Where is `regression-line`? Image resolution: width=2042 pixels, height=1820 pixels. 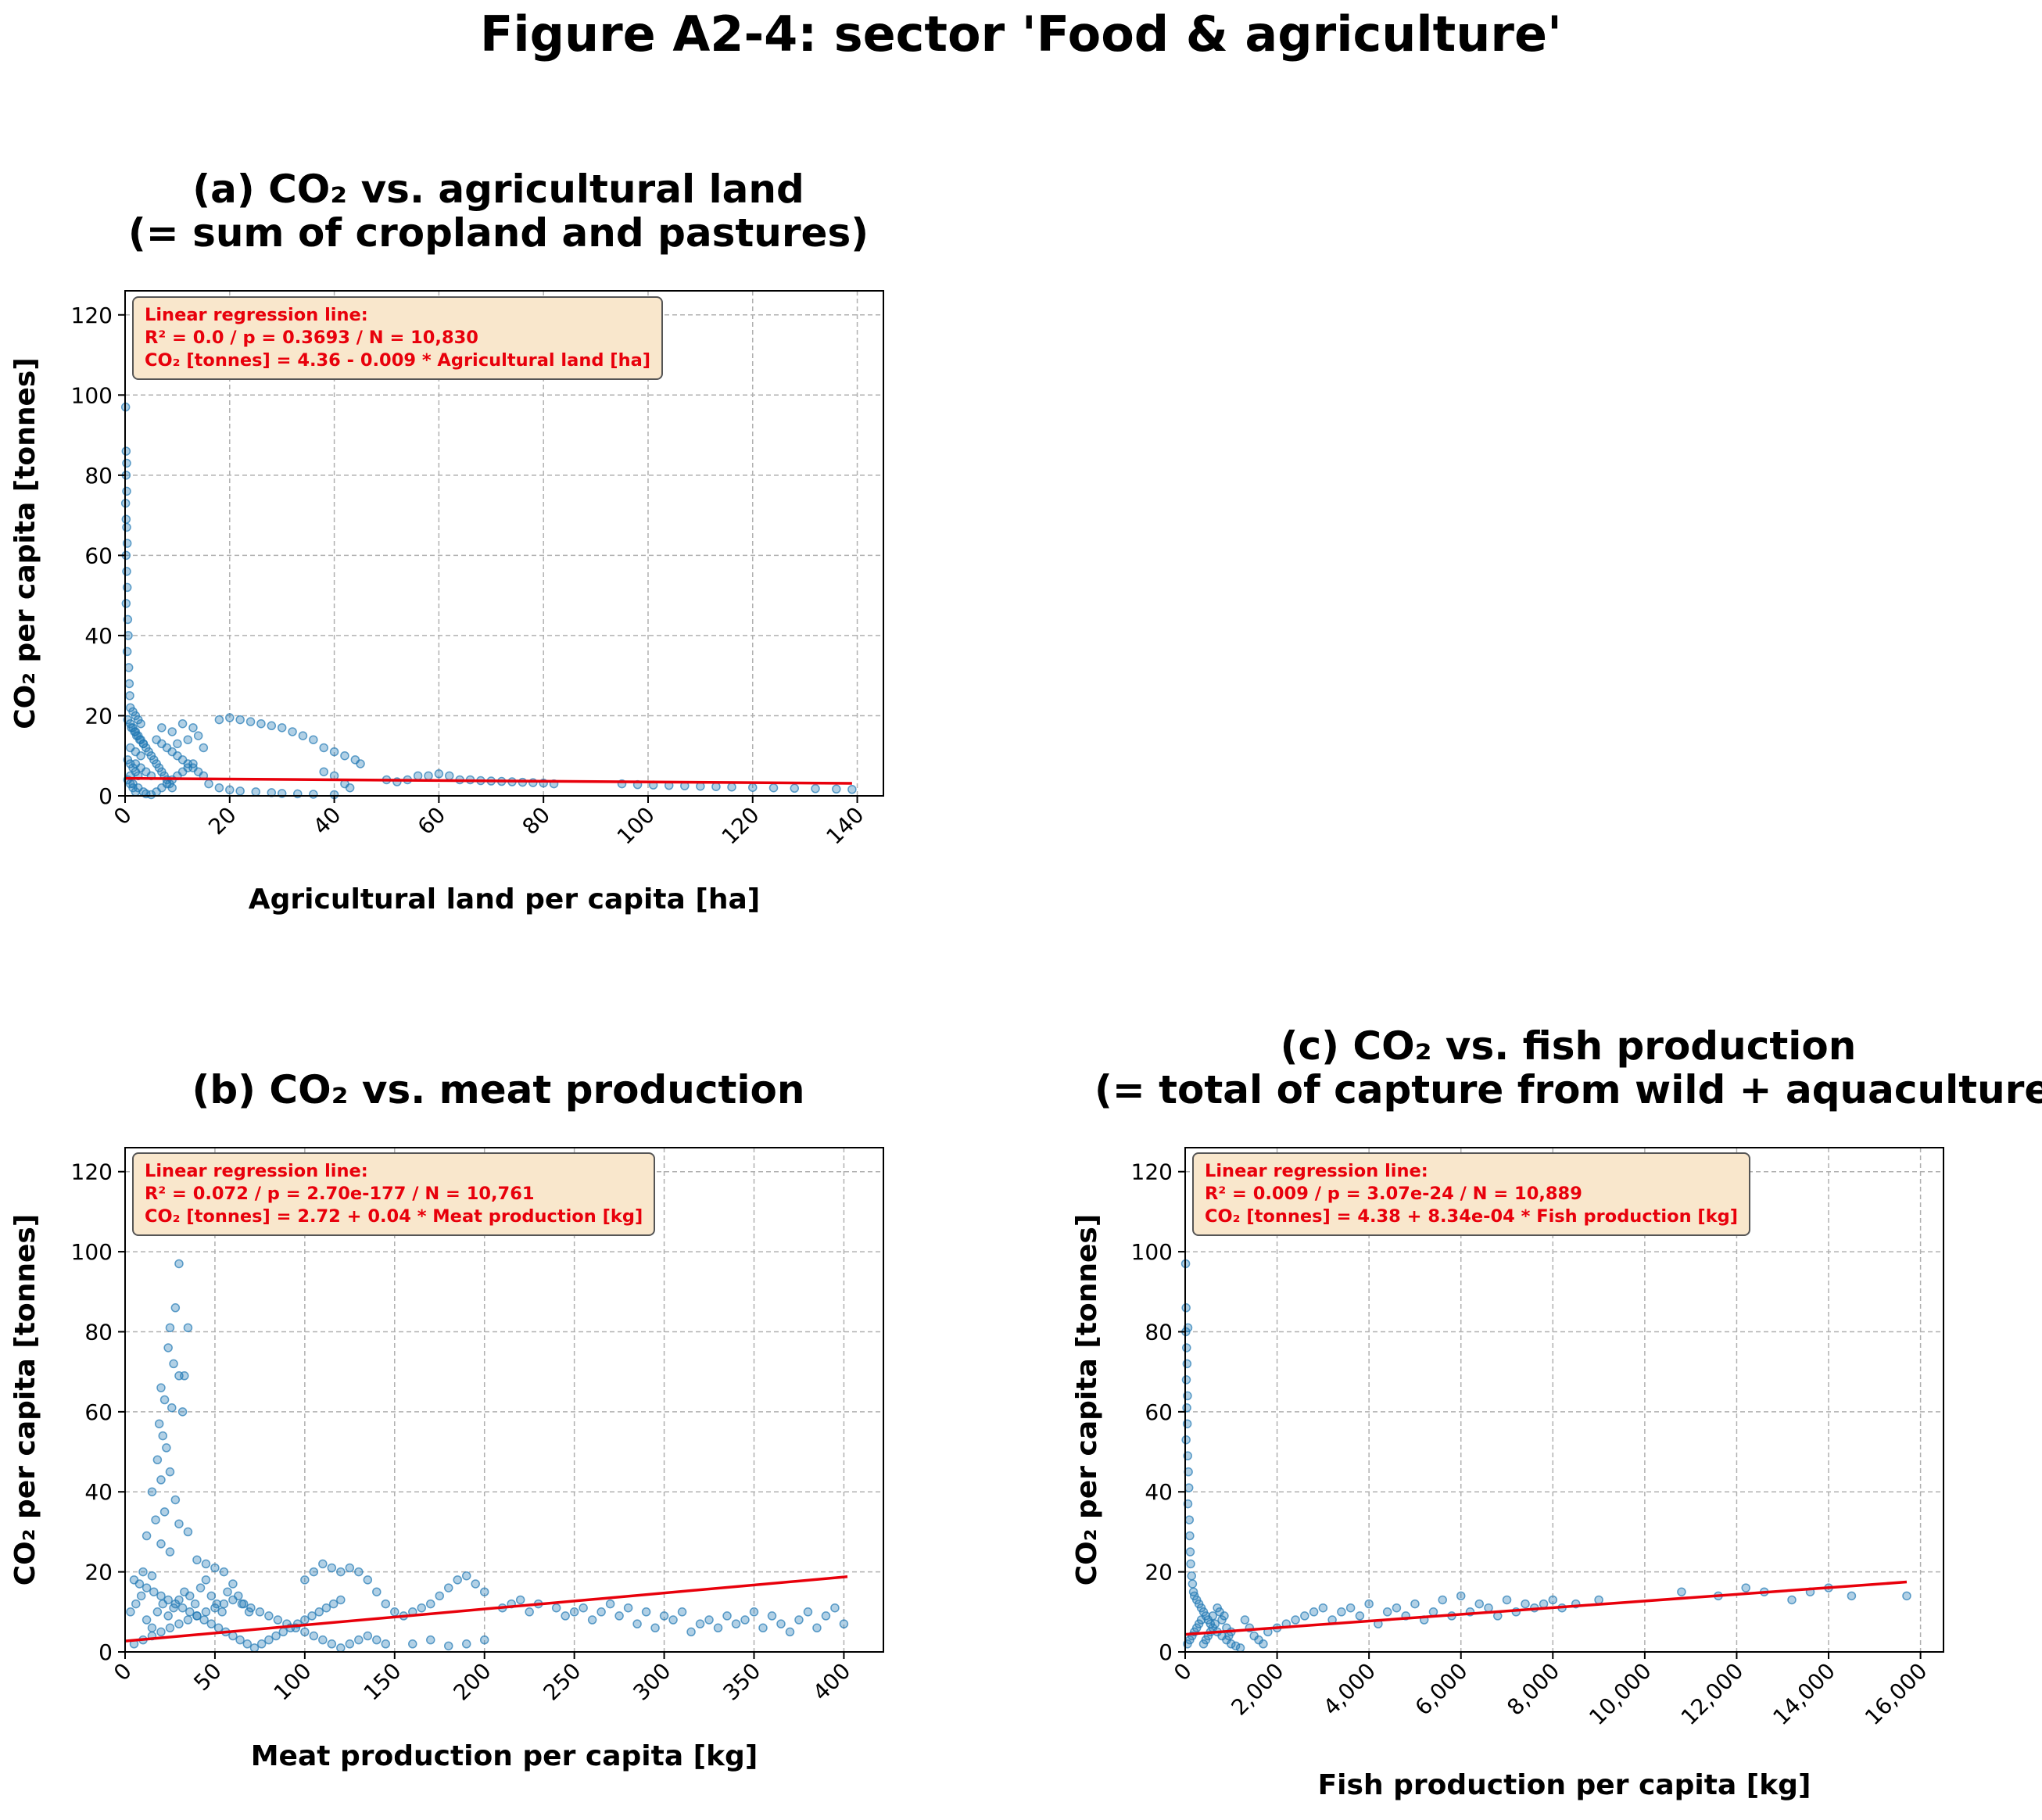
regression-line is located at coordinates (488, 780).